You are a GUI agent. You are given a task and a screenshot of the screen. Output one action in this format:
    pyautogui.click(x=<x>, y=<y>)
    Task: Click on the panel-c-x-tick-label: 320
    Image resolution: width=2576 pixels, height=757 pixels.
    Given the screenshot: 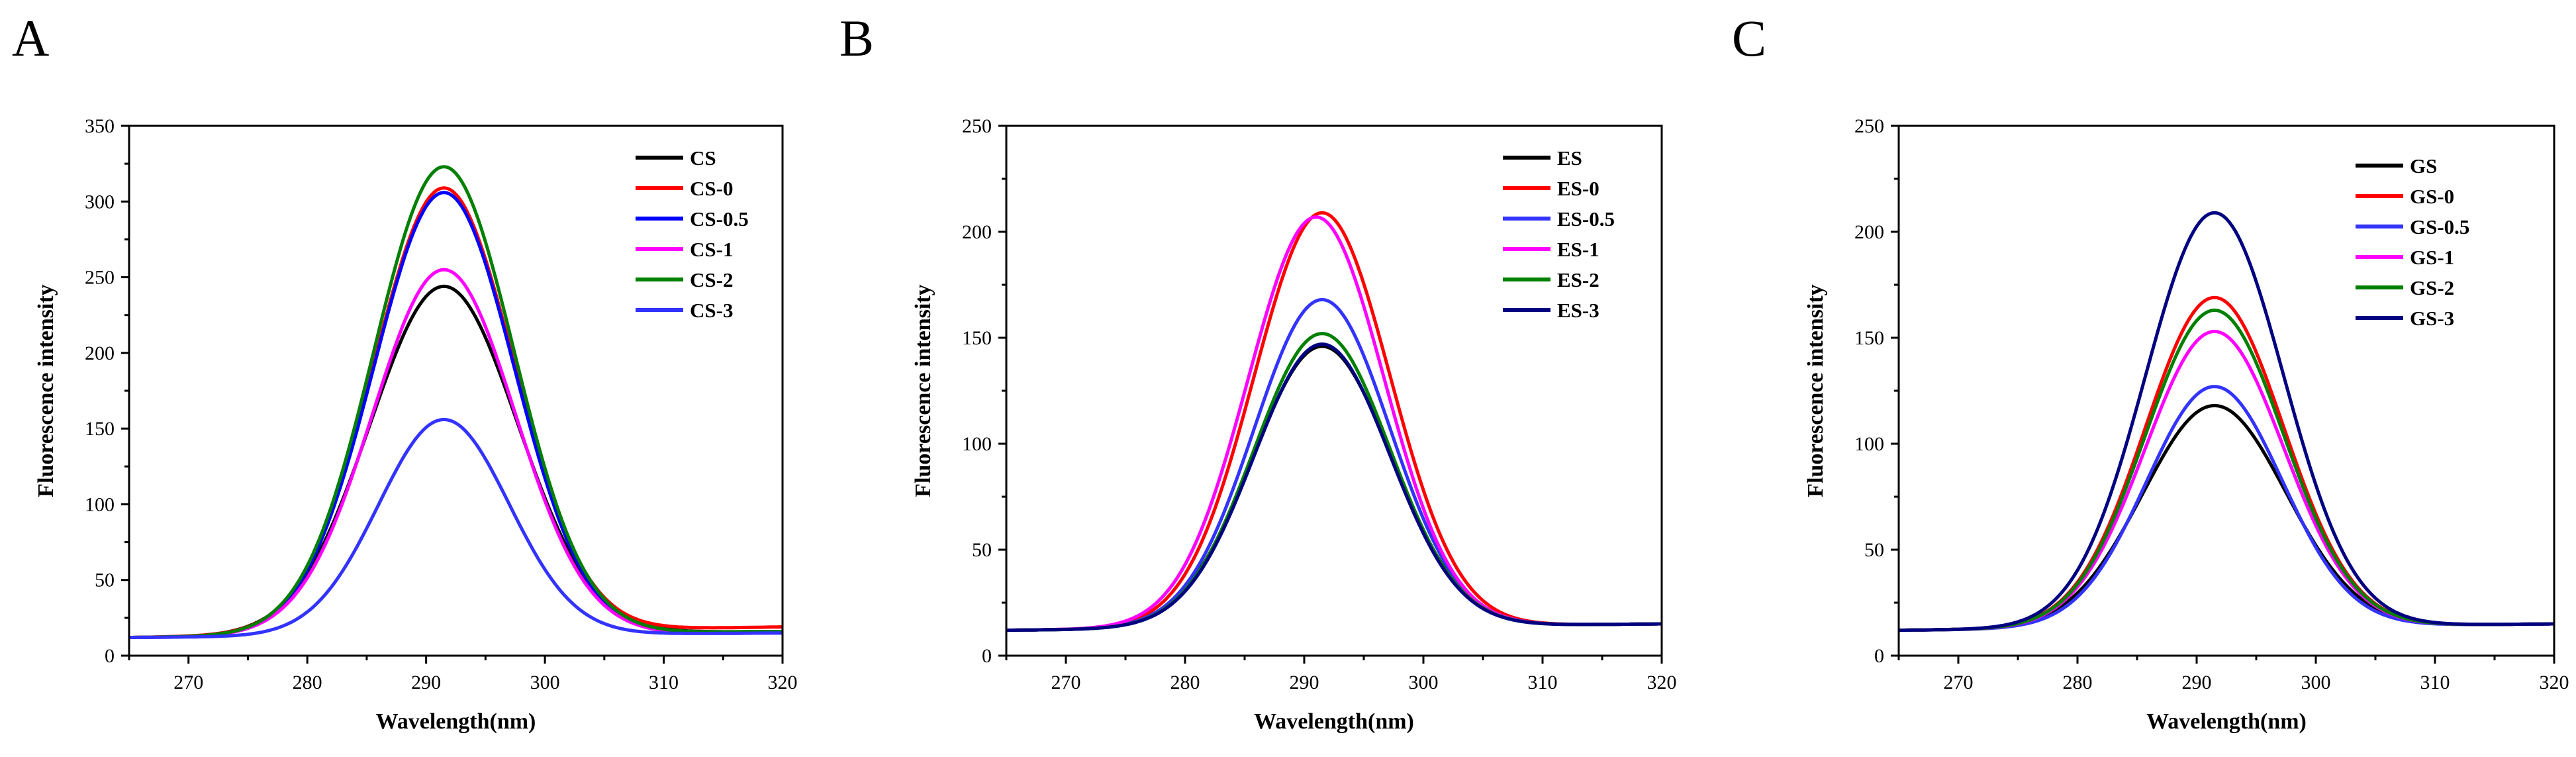 What is the action you would take?
    pyautogui.click(x=2554, y=682)
    